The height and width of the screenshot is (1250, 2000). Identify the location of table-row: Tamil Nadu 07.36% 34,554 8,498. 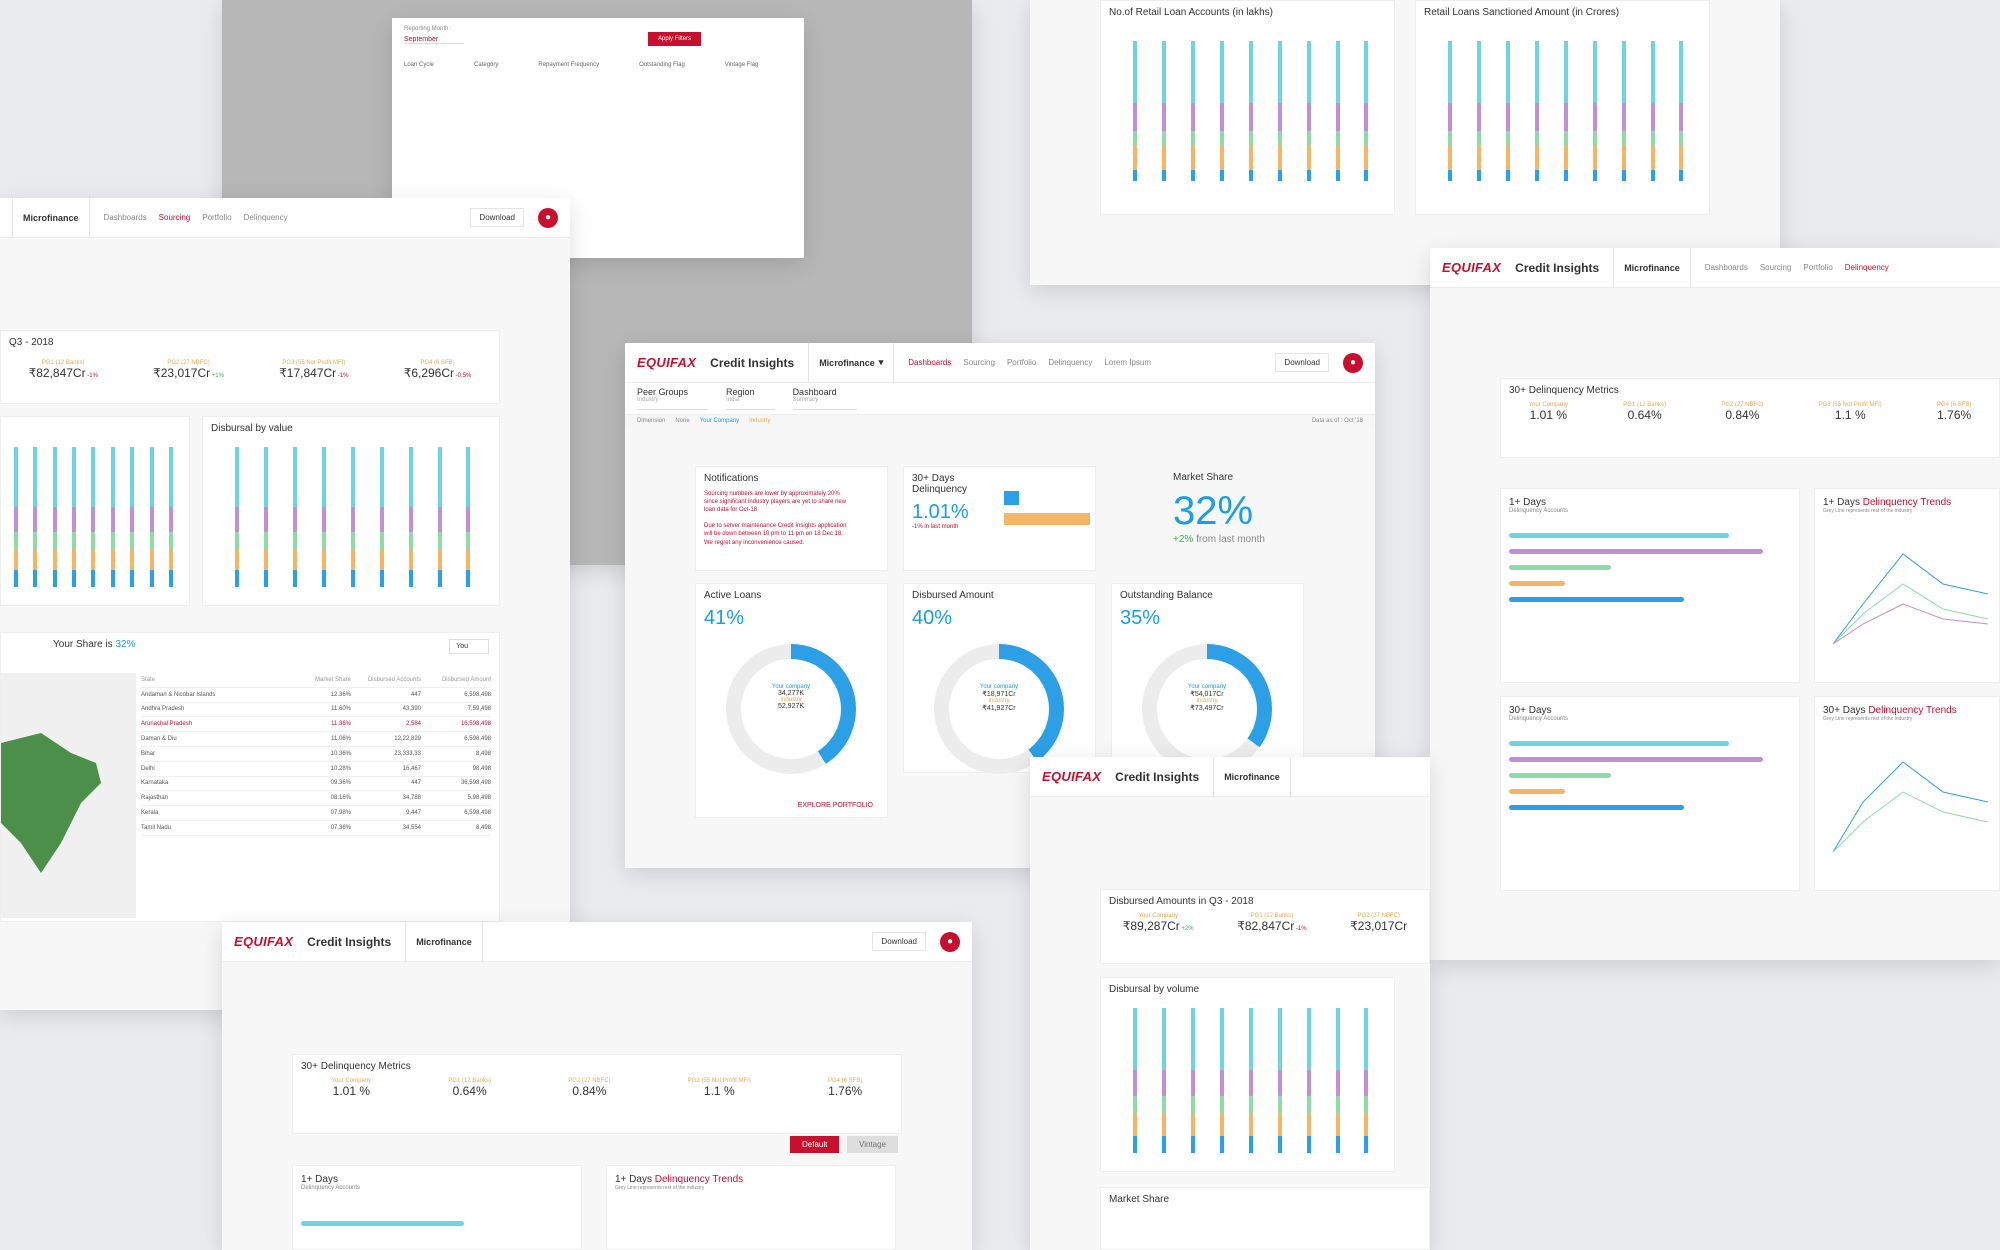
(316, 828).